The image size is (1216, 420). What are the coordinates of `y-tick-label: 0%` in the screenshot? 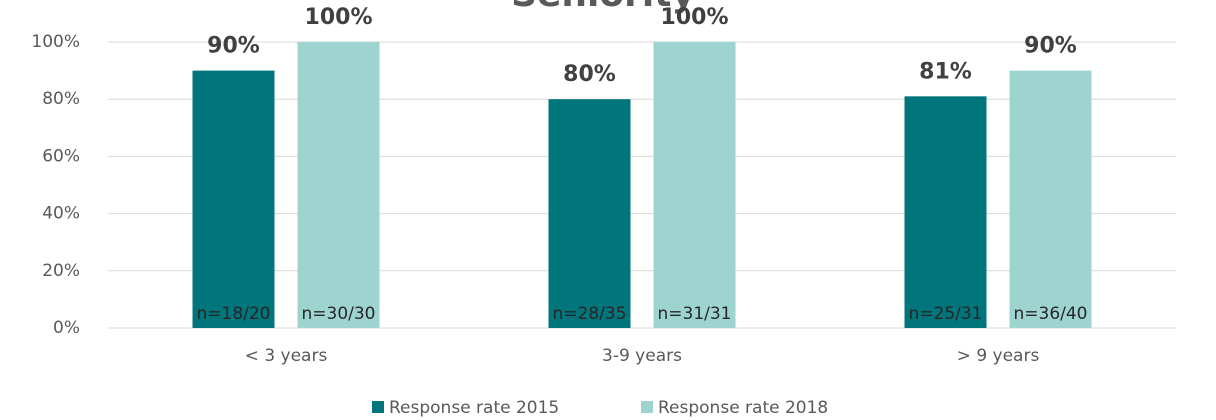 It's located at (66, 328).